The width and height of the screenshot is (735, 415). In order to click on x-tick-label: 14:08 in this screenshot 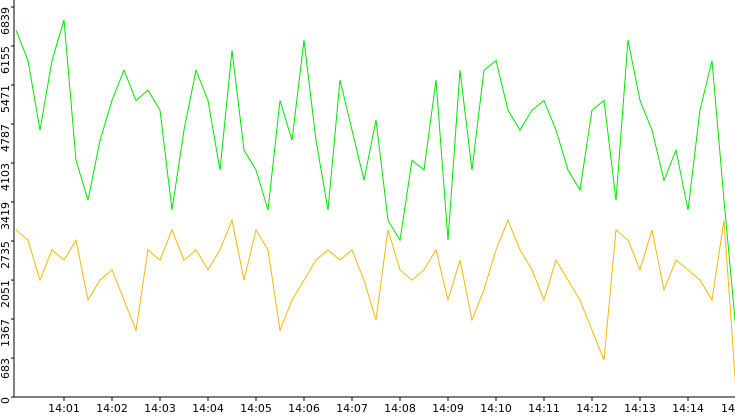, I will do `click(400, 408)`.